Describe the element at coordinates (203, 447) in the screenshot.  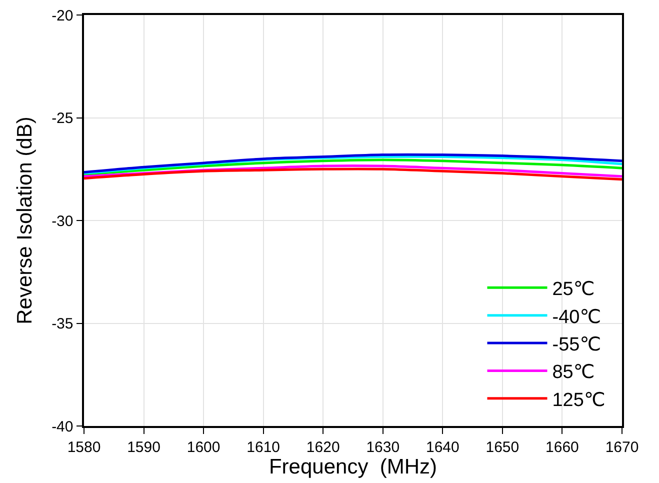
I see `x-tick-label: 1600` at that location.